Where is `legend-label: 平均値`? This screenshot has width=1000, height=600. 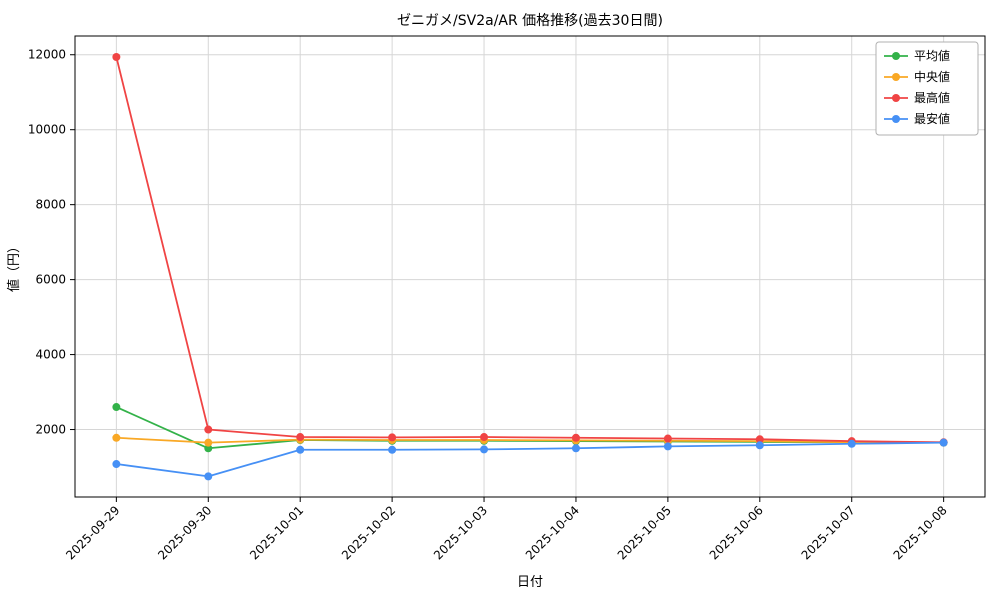 legend-label: 平均値 is located at coordinates (932, 55).